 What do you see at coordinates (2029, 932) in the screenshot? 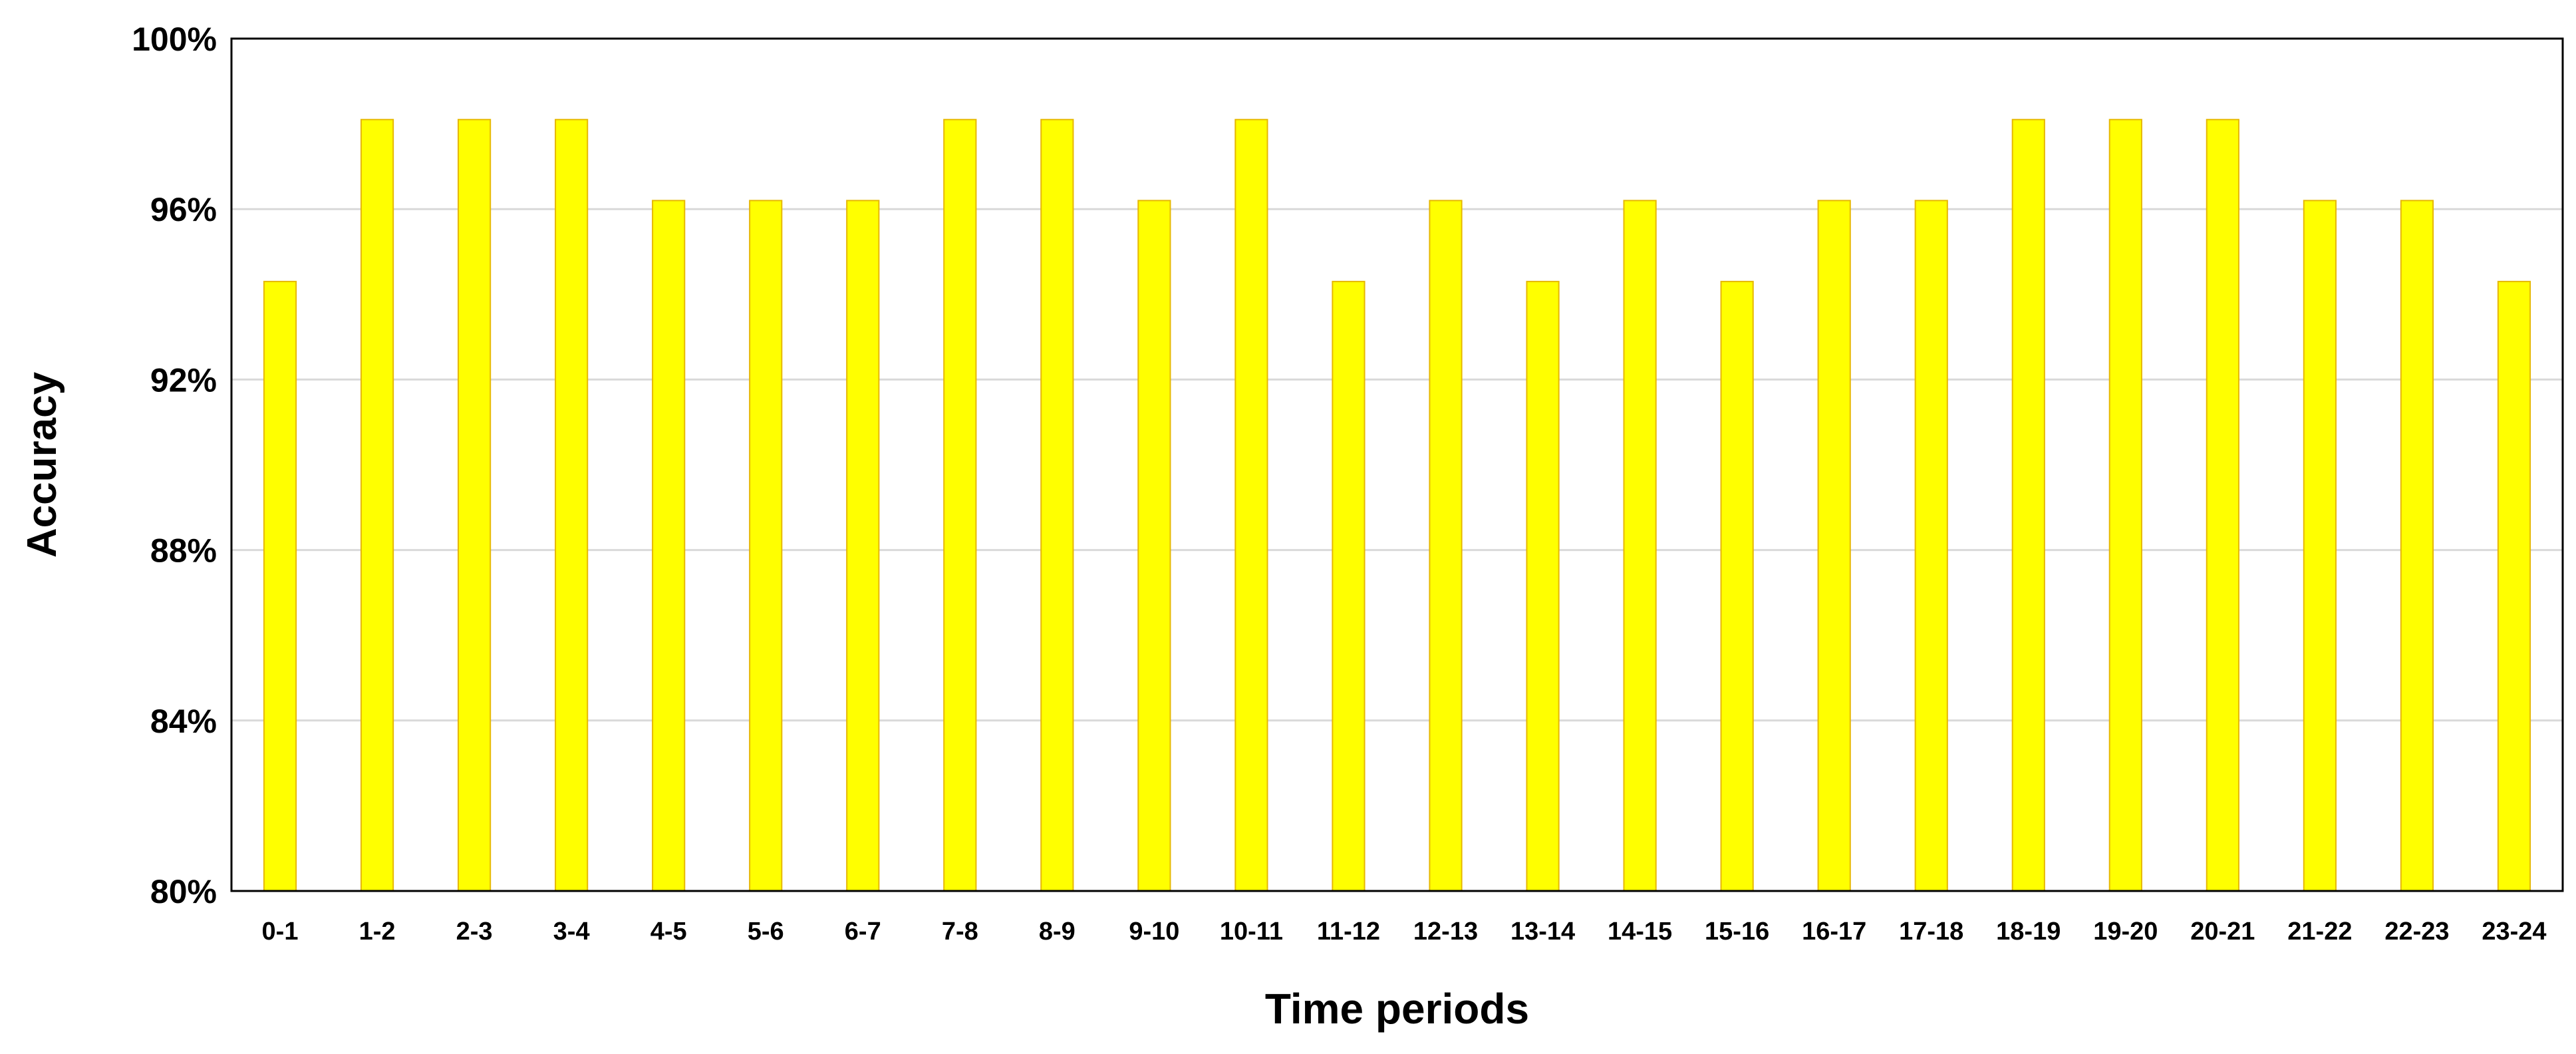
I see `x-tick-label: 18-19` at bounding box center [2029, 932].